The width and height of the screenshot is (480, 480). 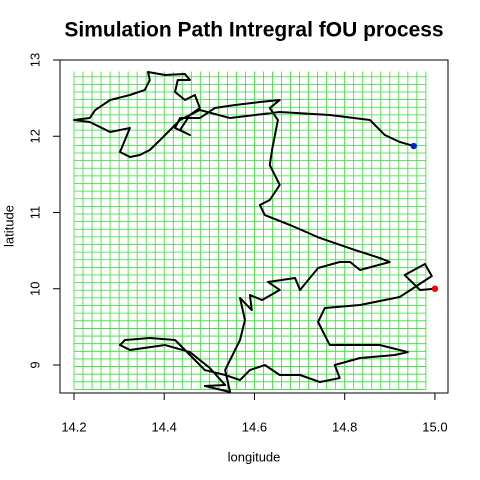 I want to click on x-tick-label: 14.6, so click(x=254, y=426).